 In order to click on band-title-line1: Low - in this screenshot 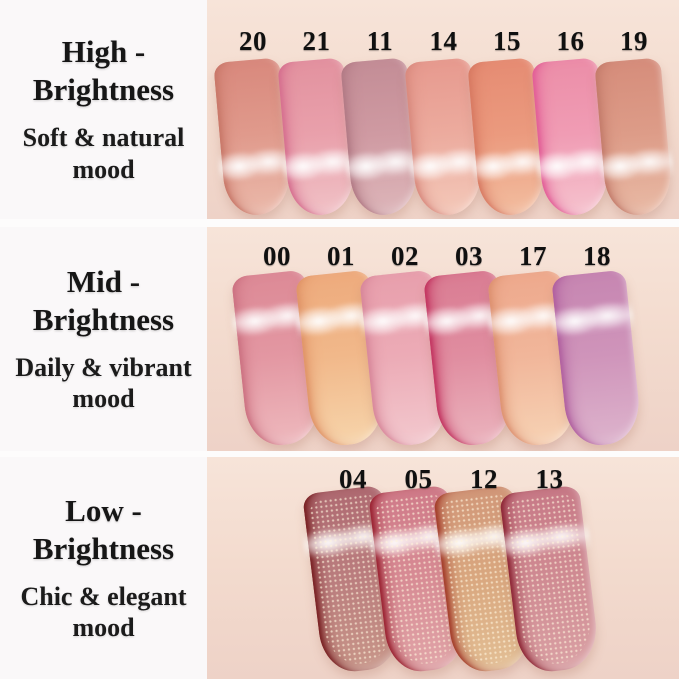, I will do `click(103, 510)`.